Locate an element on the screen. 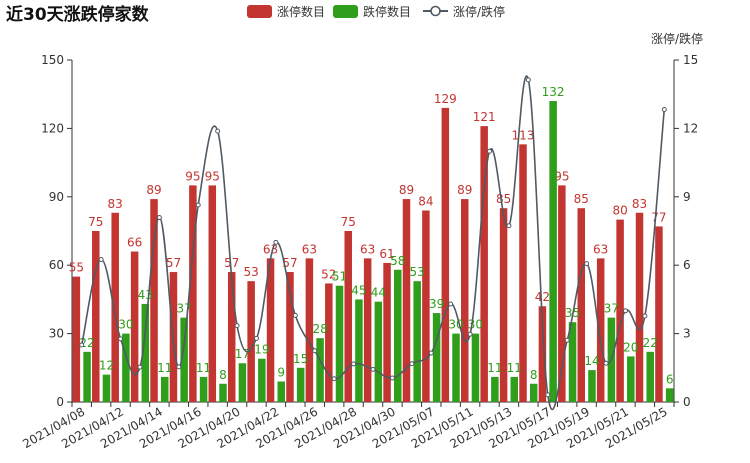 This screenshot has width=750, height=463. legend-item: 涨停数目 is located at coordinates (286, 11).